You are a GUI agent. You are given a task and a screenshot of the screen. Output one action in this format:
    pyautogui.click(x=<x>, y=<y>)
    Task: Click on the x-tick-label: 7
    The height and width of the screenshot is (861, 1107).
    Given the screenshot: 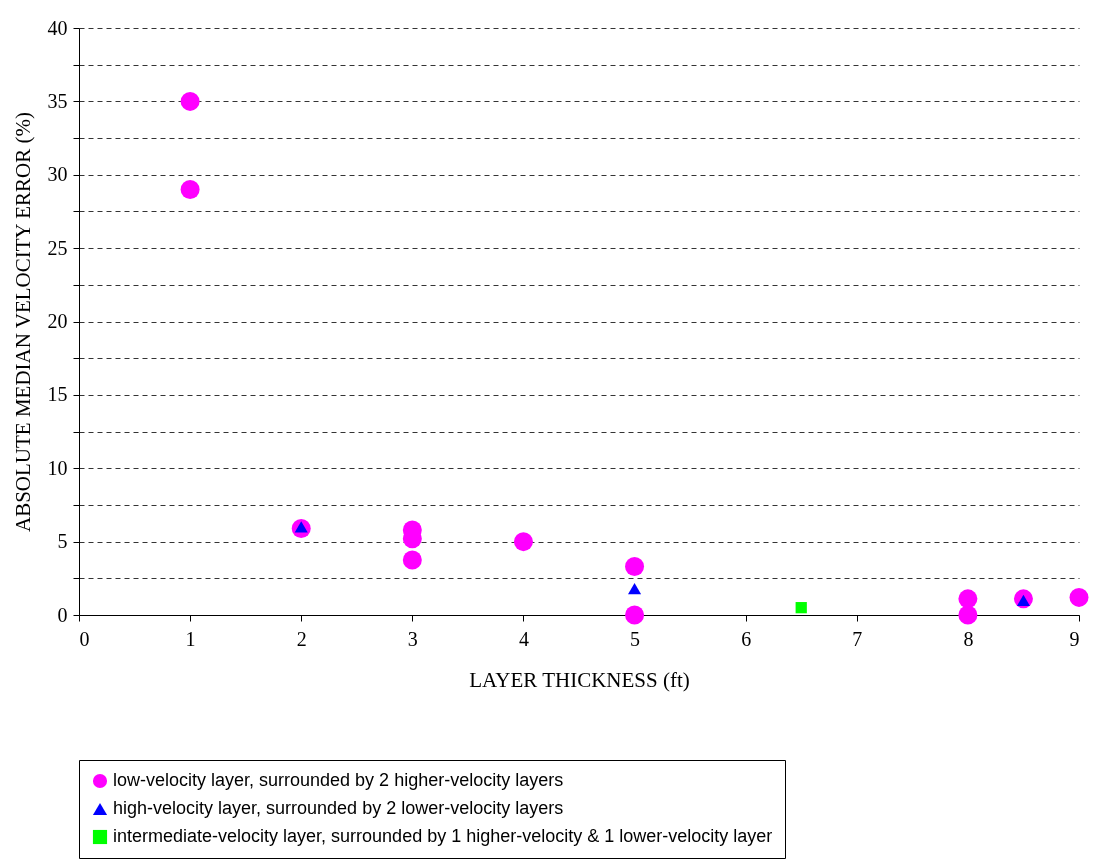 What is the action you would take?
    pyautogui.click(x=857, y=638)
    